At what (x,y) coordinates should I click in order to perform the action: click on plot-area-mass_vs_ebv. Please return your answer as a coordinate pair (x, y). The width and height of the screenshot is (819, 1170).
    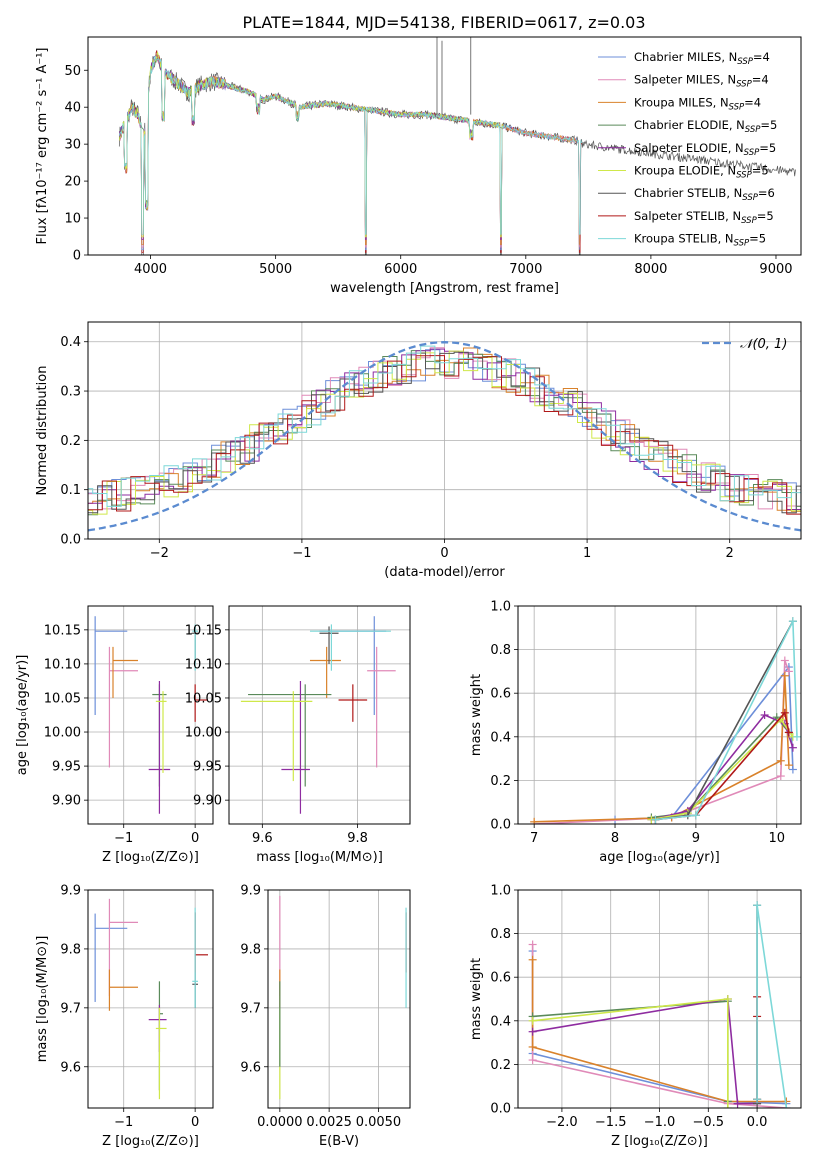
    Looking at the image, I should click on (343, 997).